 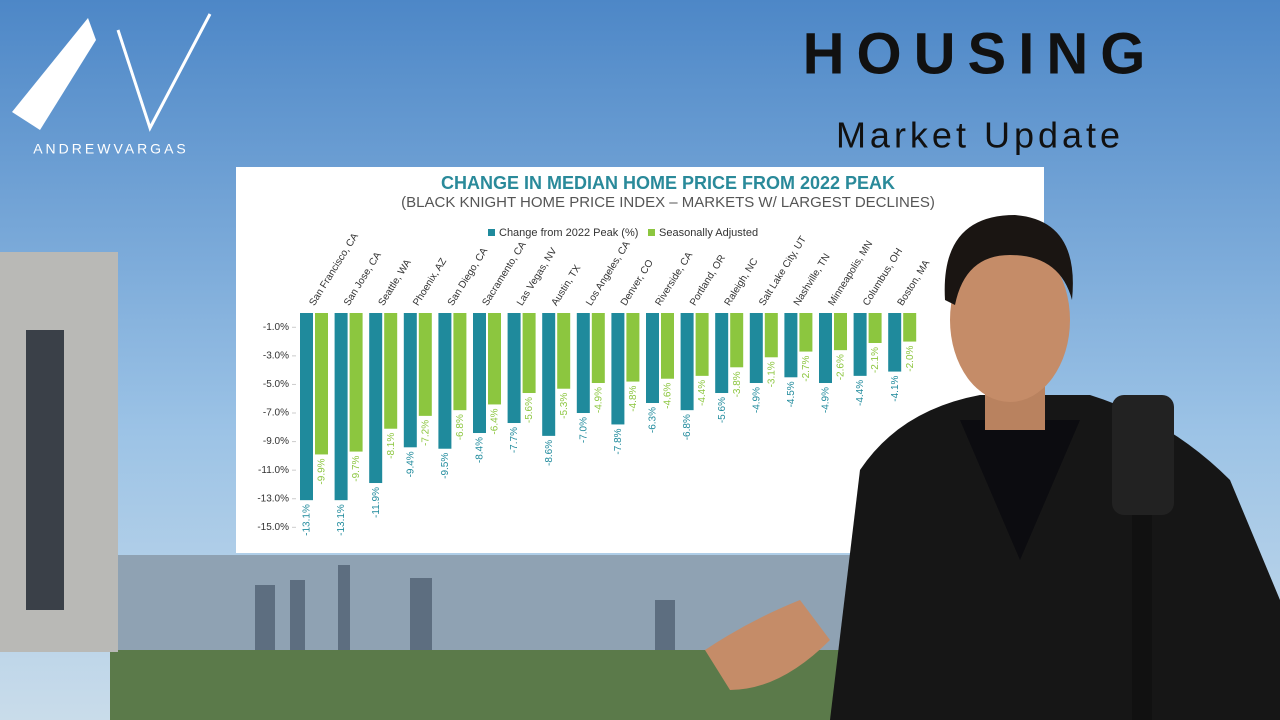 I want to click on brand-name: ANDREWVARGAS, so click(x=111, y=149).